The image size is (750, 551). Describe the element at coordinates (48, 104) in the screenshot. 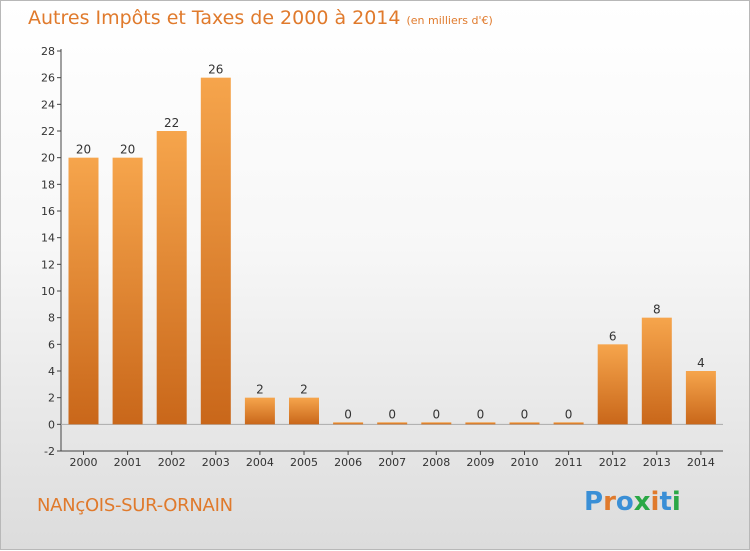

I see `y-tick-label: 24` at that location.